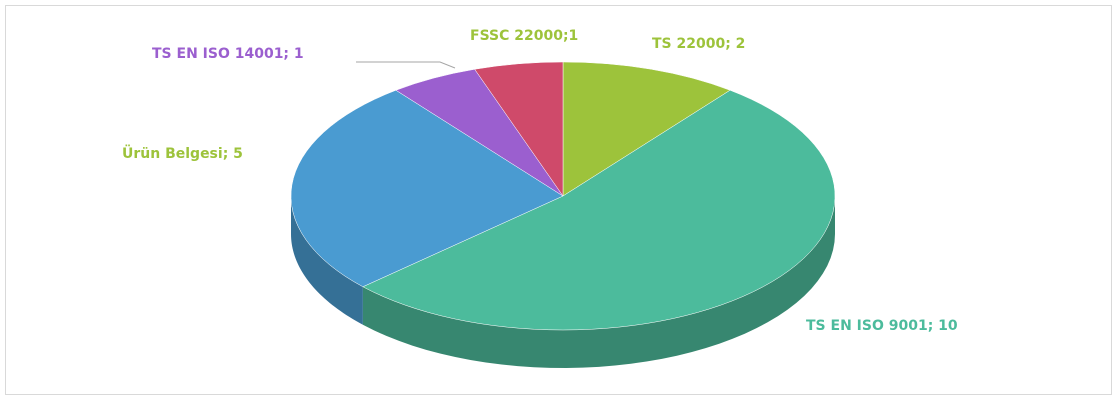 This screenshot has width=1118, height=401. What do you see at coordinates (228, 54) in the screenshot?
I see `data-label: TS EN ISO 14001; 1` at bounding box center [228, 54].